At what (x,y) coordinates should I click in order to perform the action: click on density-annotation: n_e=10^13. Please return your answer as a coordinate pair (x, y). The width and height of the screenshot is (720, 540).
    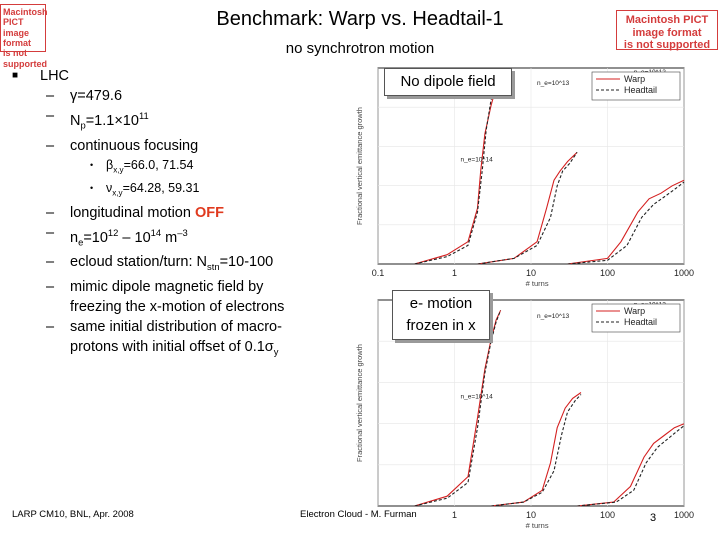
    Looking at the image, I should click on (553, 83).